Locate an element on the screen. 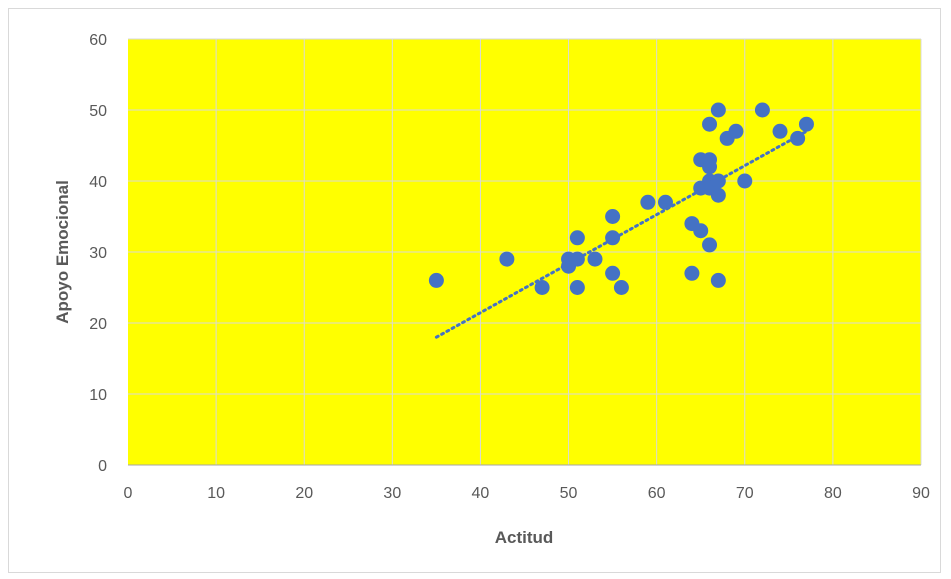 The height and width of the screenshot is (579, 951). x-tick-label: 80 is located at coordinates (833, 493).